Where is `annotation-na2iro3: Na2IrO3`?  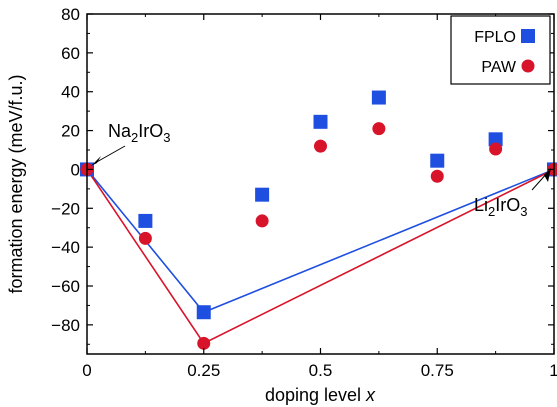 annotation-na2iro3: Na2IrO3 is located at coordinates (130, 143).